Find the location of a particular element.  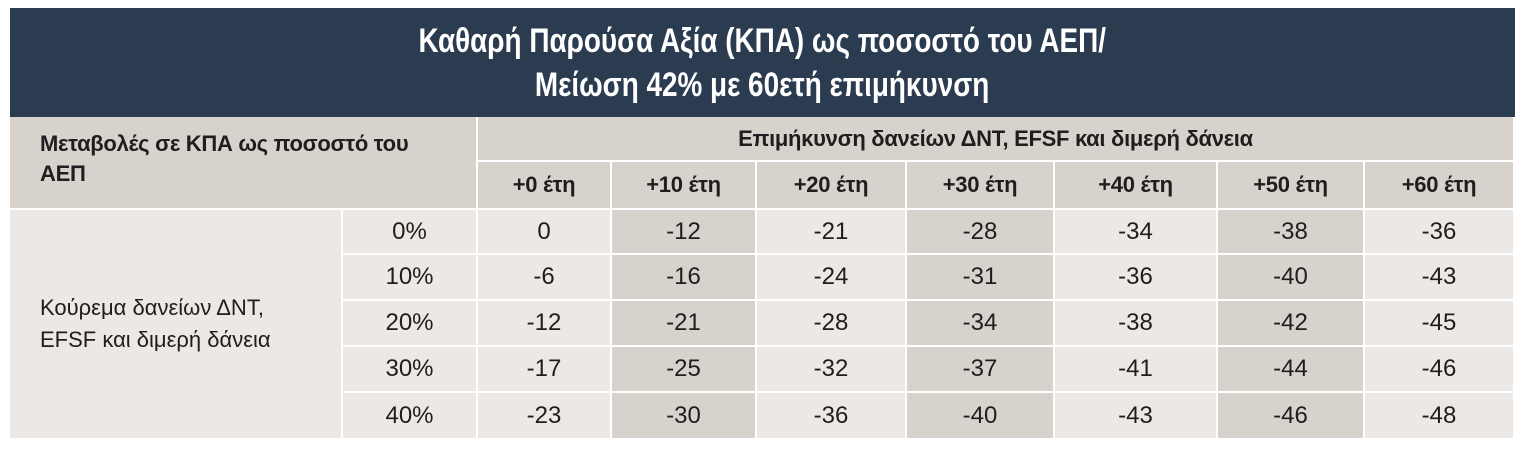

value-cell: -42 is located at coordinates (1291, 324).